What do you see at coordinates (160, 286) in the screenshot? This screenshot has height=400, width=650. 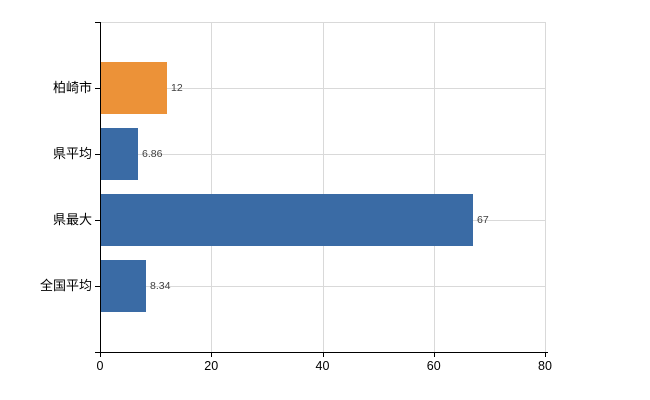 I see `bar-value-label: 8.34` at bounding box center [160, 286].